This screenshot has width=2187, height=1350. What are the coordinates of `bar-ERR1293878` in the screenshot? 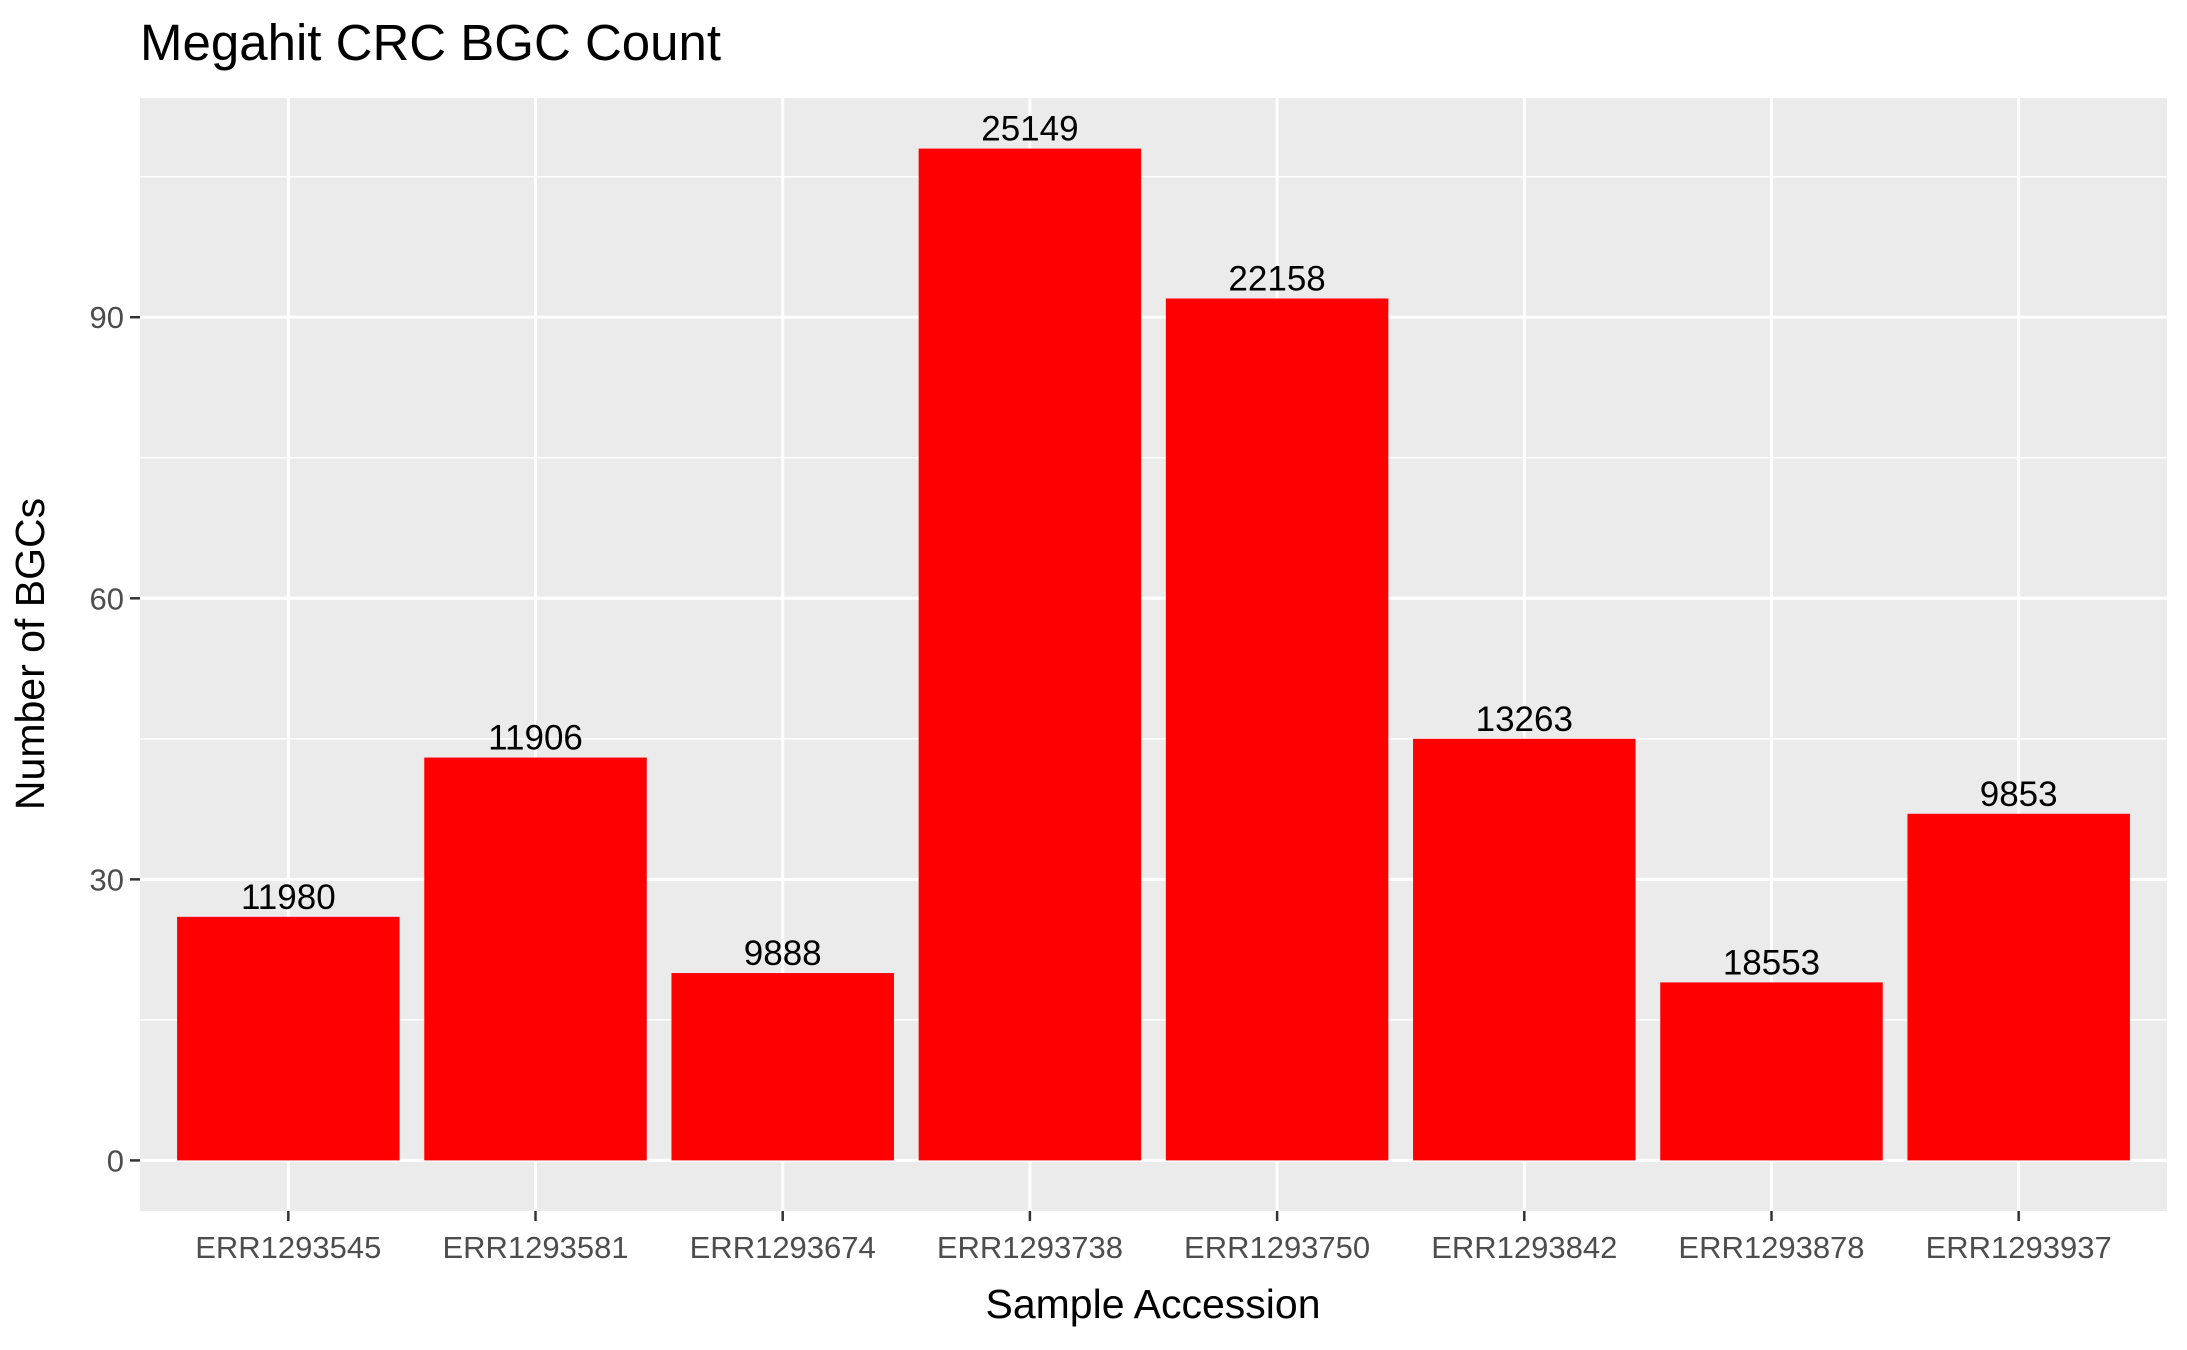 It's located at (1771, 1071).